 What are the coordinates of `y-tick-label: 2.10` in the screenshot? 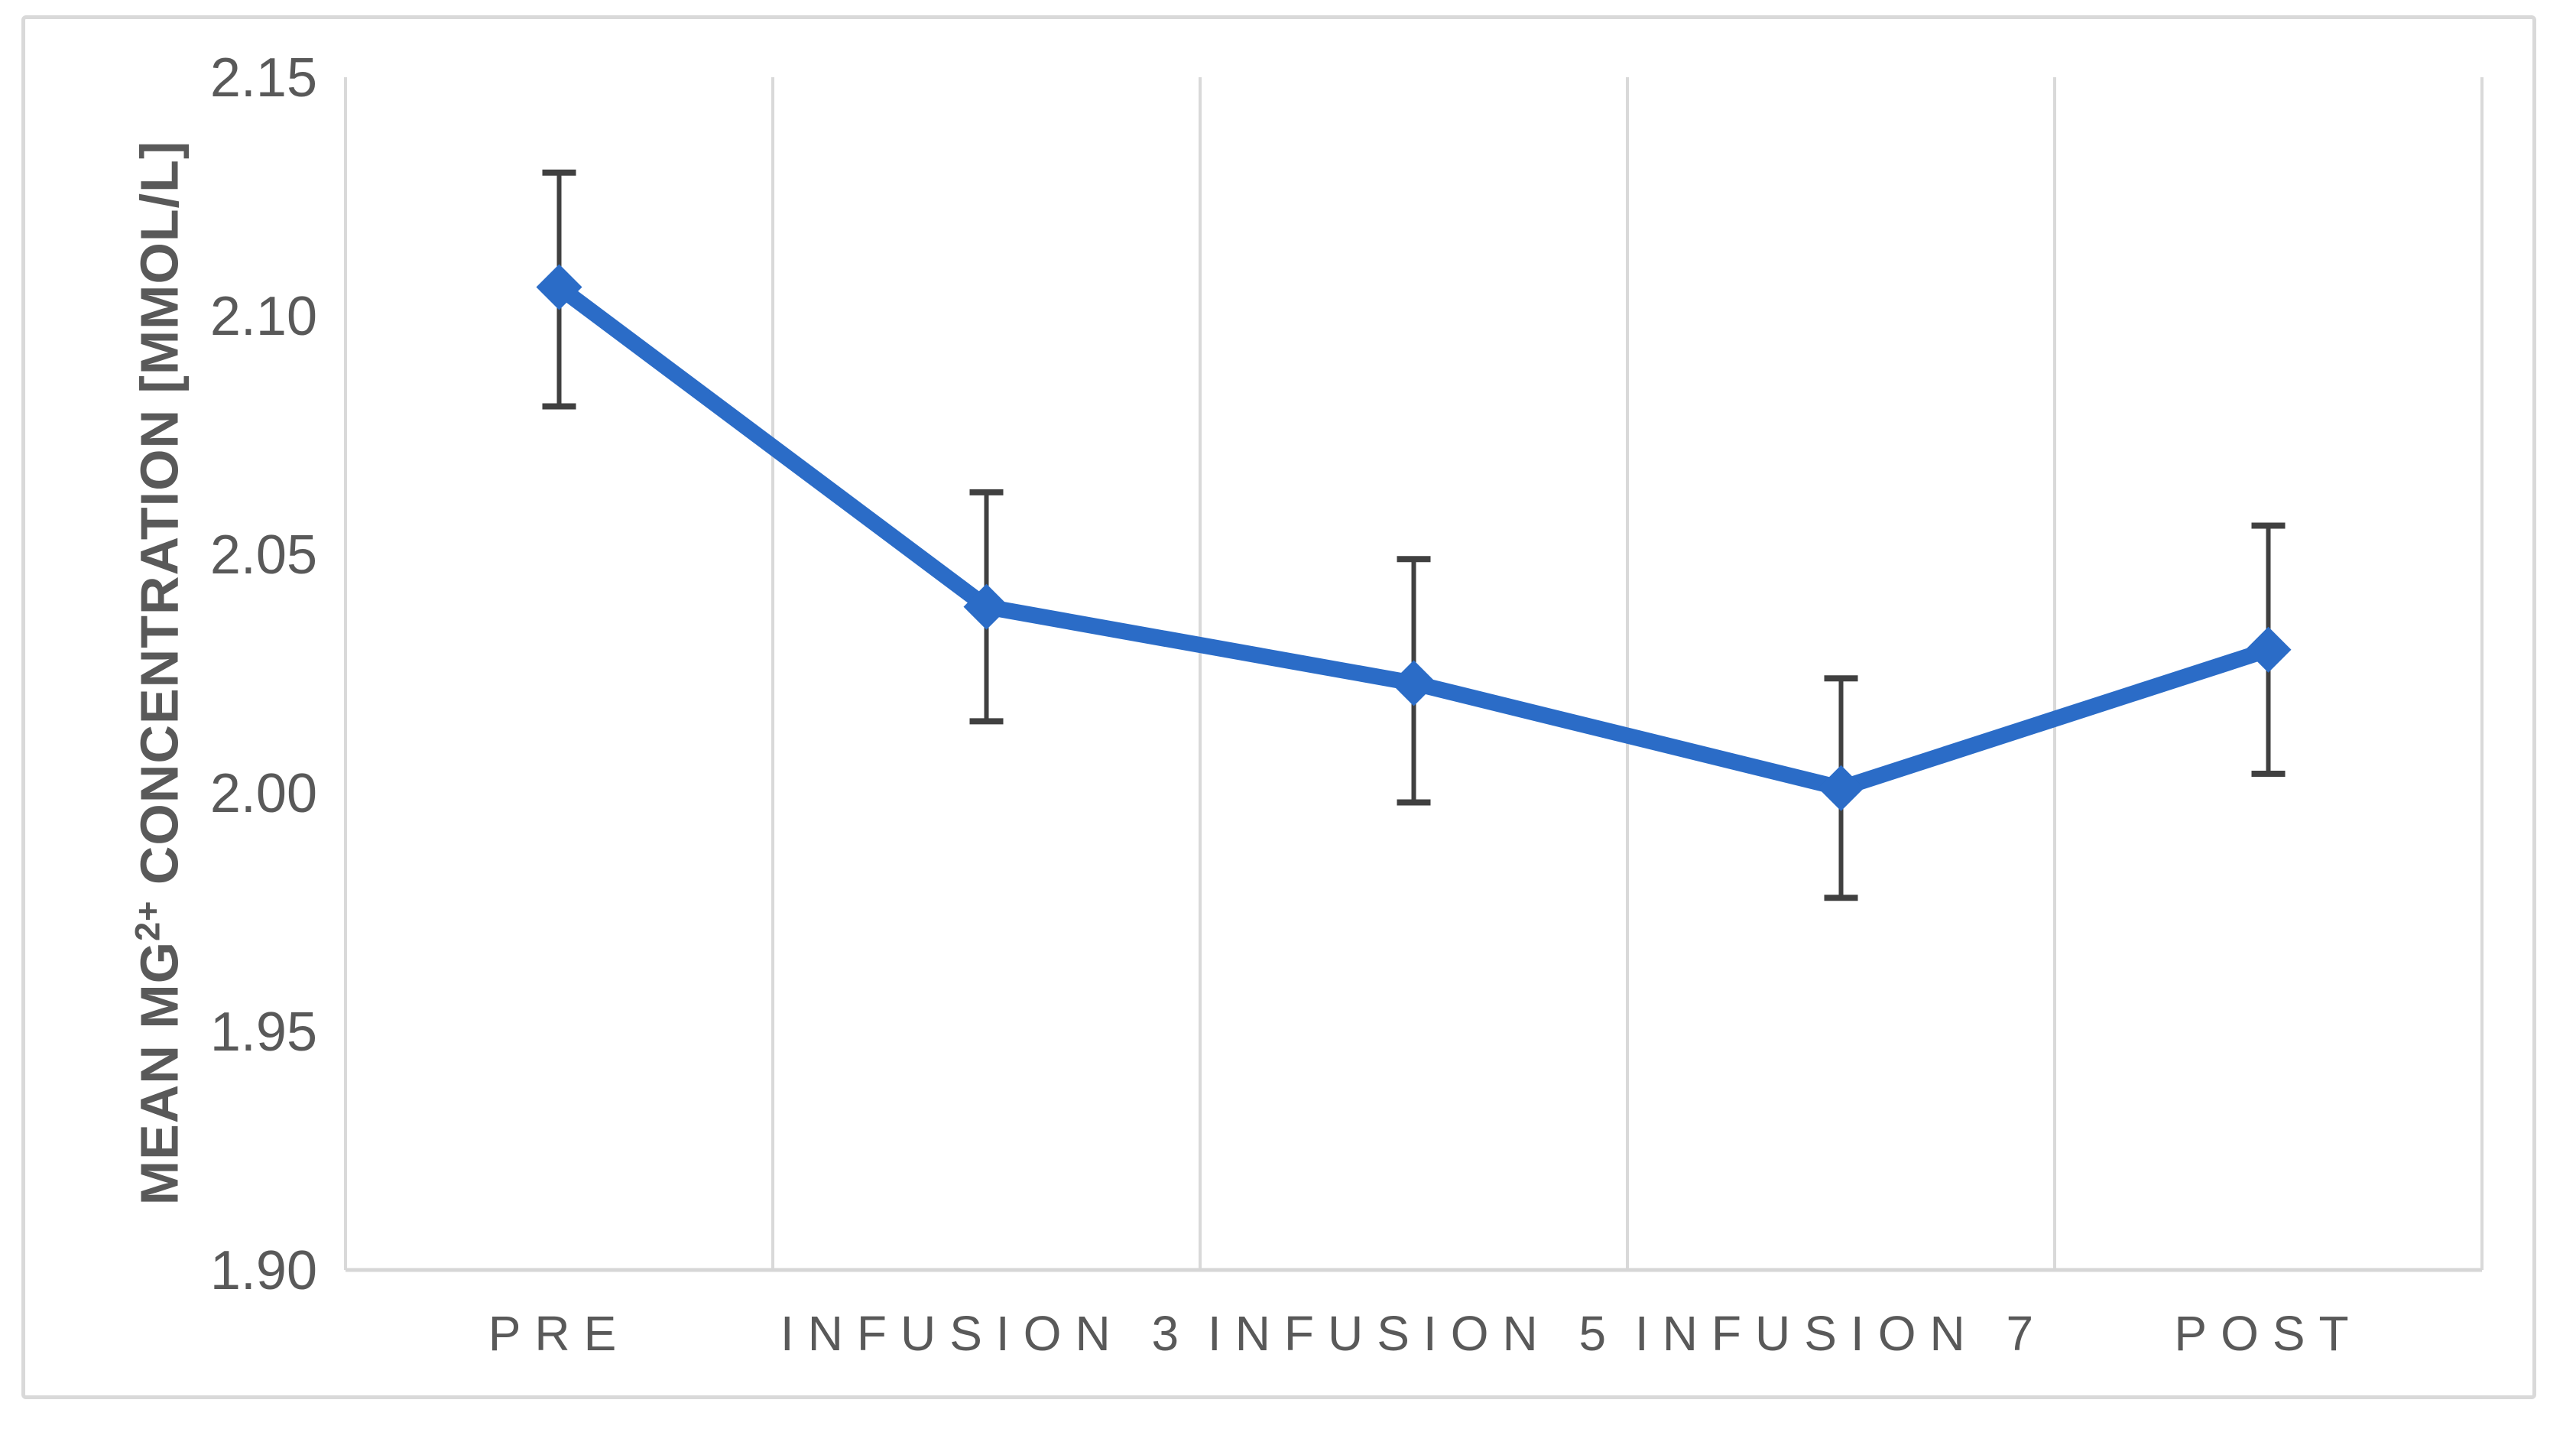 It's located at (263, 317).